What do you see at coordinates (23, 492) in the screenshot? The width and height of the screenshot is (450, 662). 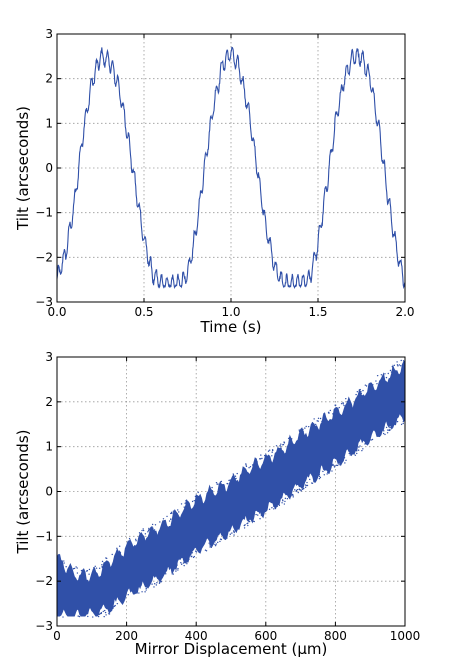 I see `y-axis-label: Tilt (arcseconds)` at bounding box center [23, 492].